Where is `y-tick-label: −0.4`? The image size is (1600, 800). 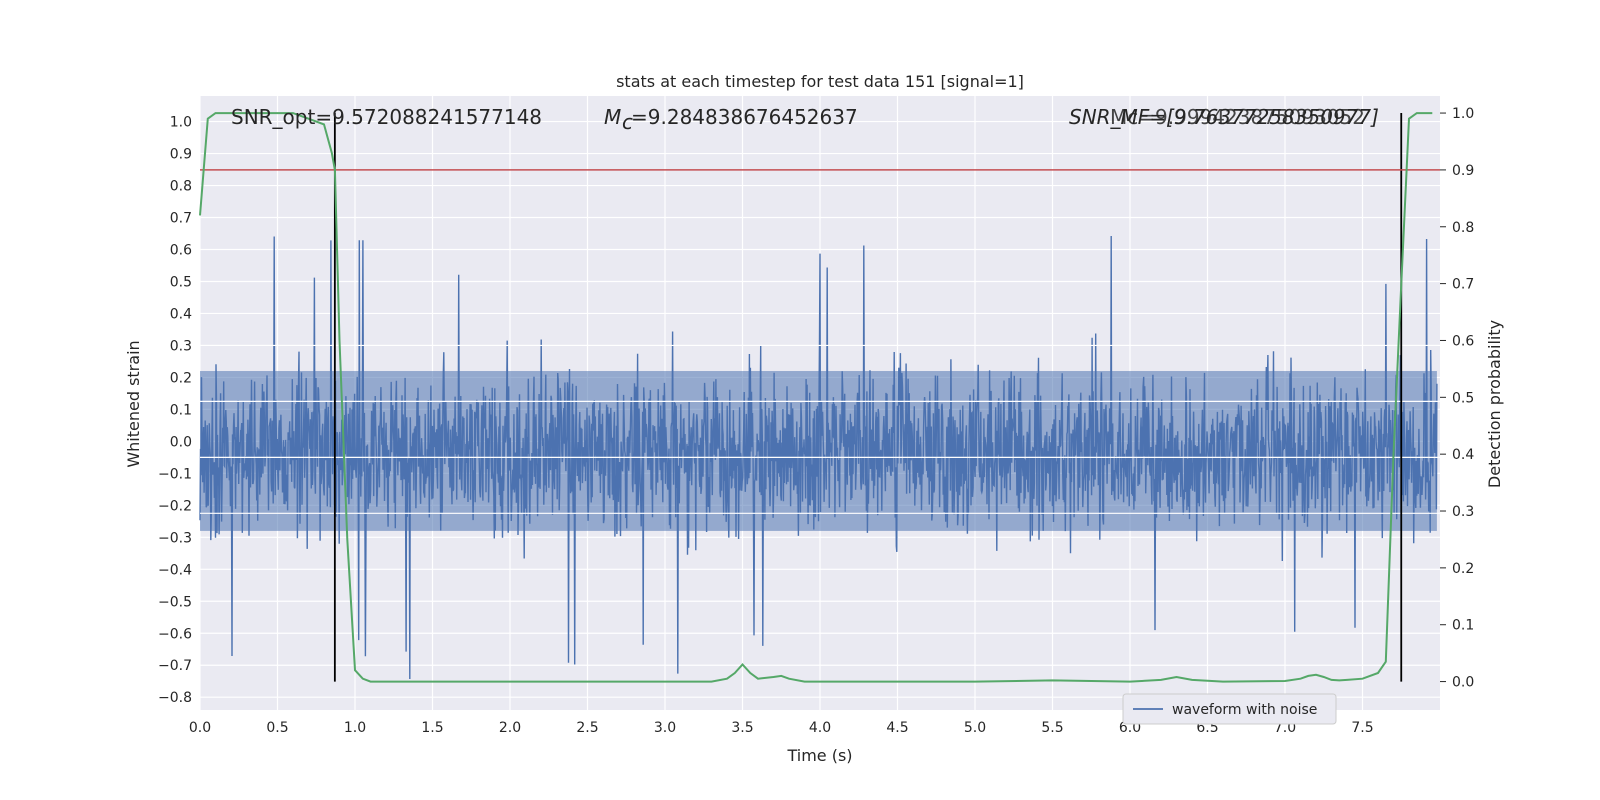
y-tick-label: −0.4 is located at coordinates (175, 570).